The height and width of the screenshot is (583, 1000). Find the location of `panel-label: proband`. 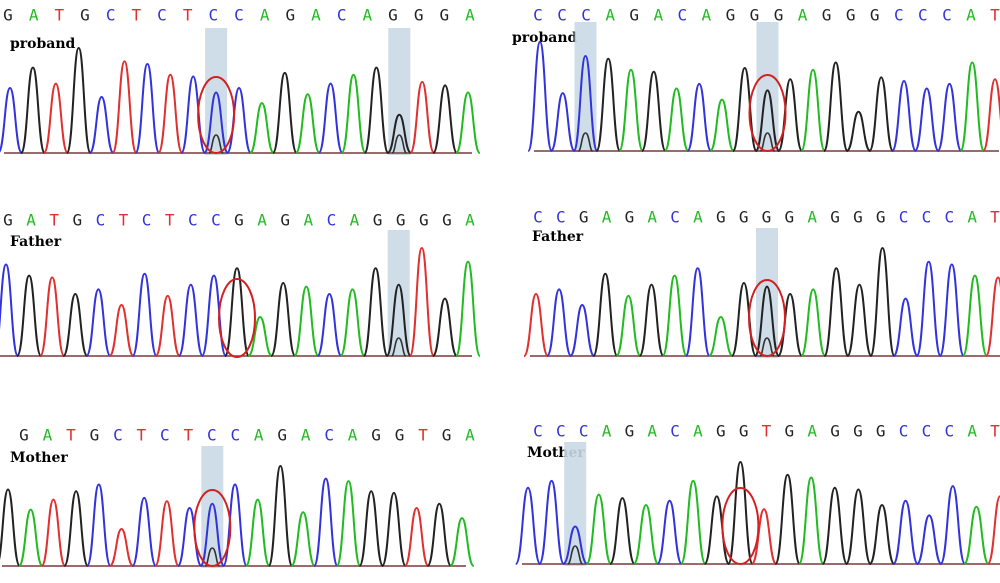

panel-label: proband is located at coordinates (43, 44).